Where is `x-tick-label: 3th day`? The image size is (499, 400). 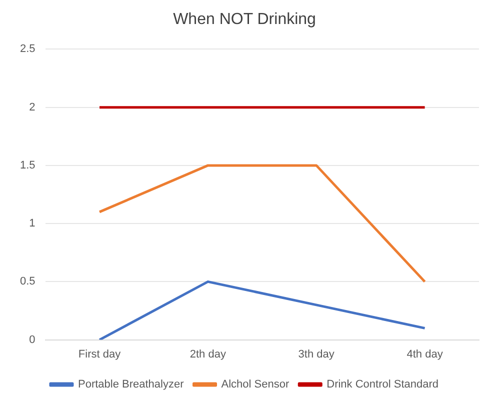
x-tick-label: 3th day is located at coordinates (316, 354).